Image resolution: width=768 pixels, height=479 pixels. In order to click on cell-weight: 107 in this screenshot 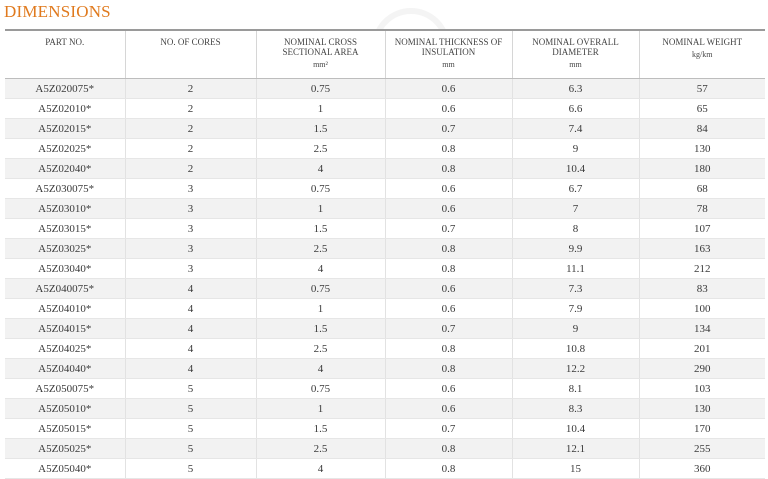, I will do `click(701, 228)`.